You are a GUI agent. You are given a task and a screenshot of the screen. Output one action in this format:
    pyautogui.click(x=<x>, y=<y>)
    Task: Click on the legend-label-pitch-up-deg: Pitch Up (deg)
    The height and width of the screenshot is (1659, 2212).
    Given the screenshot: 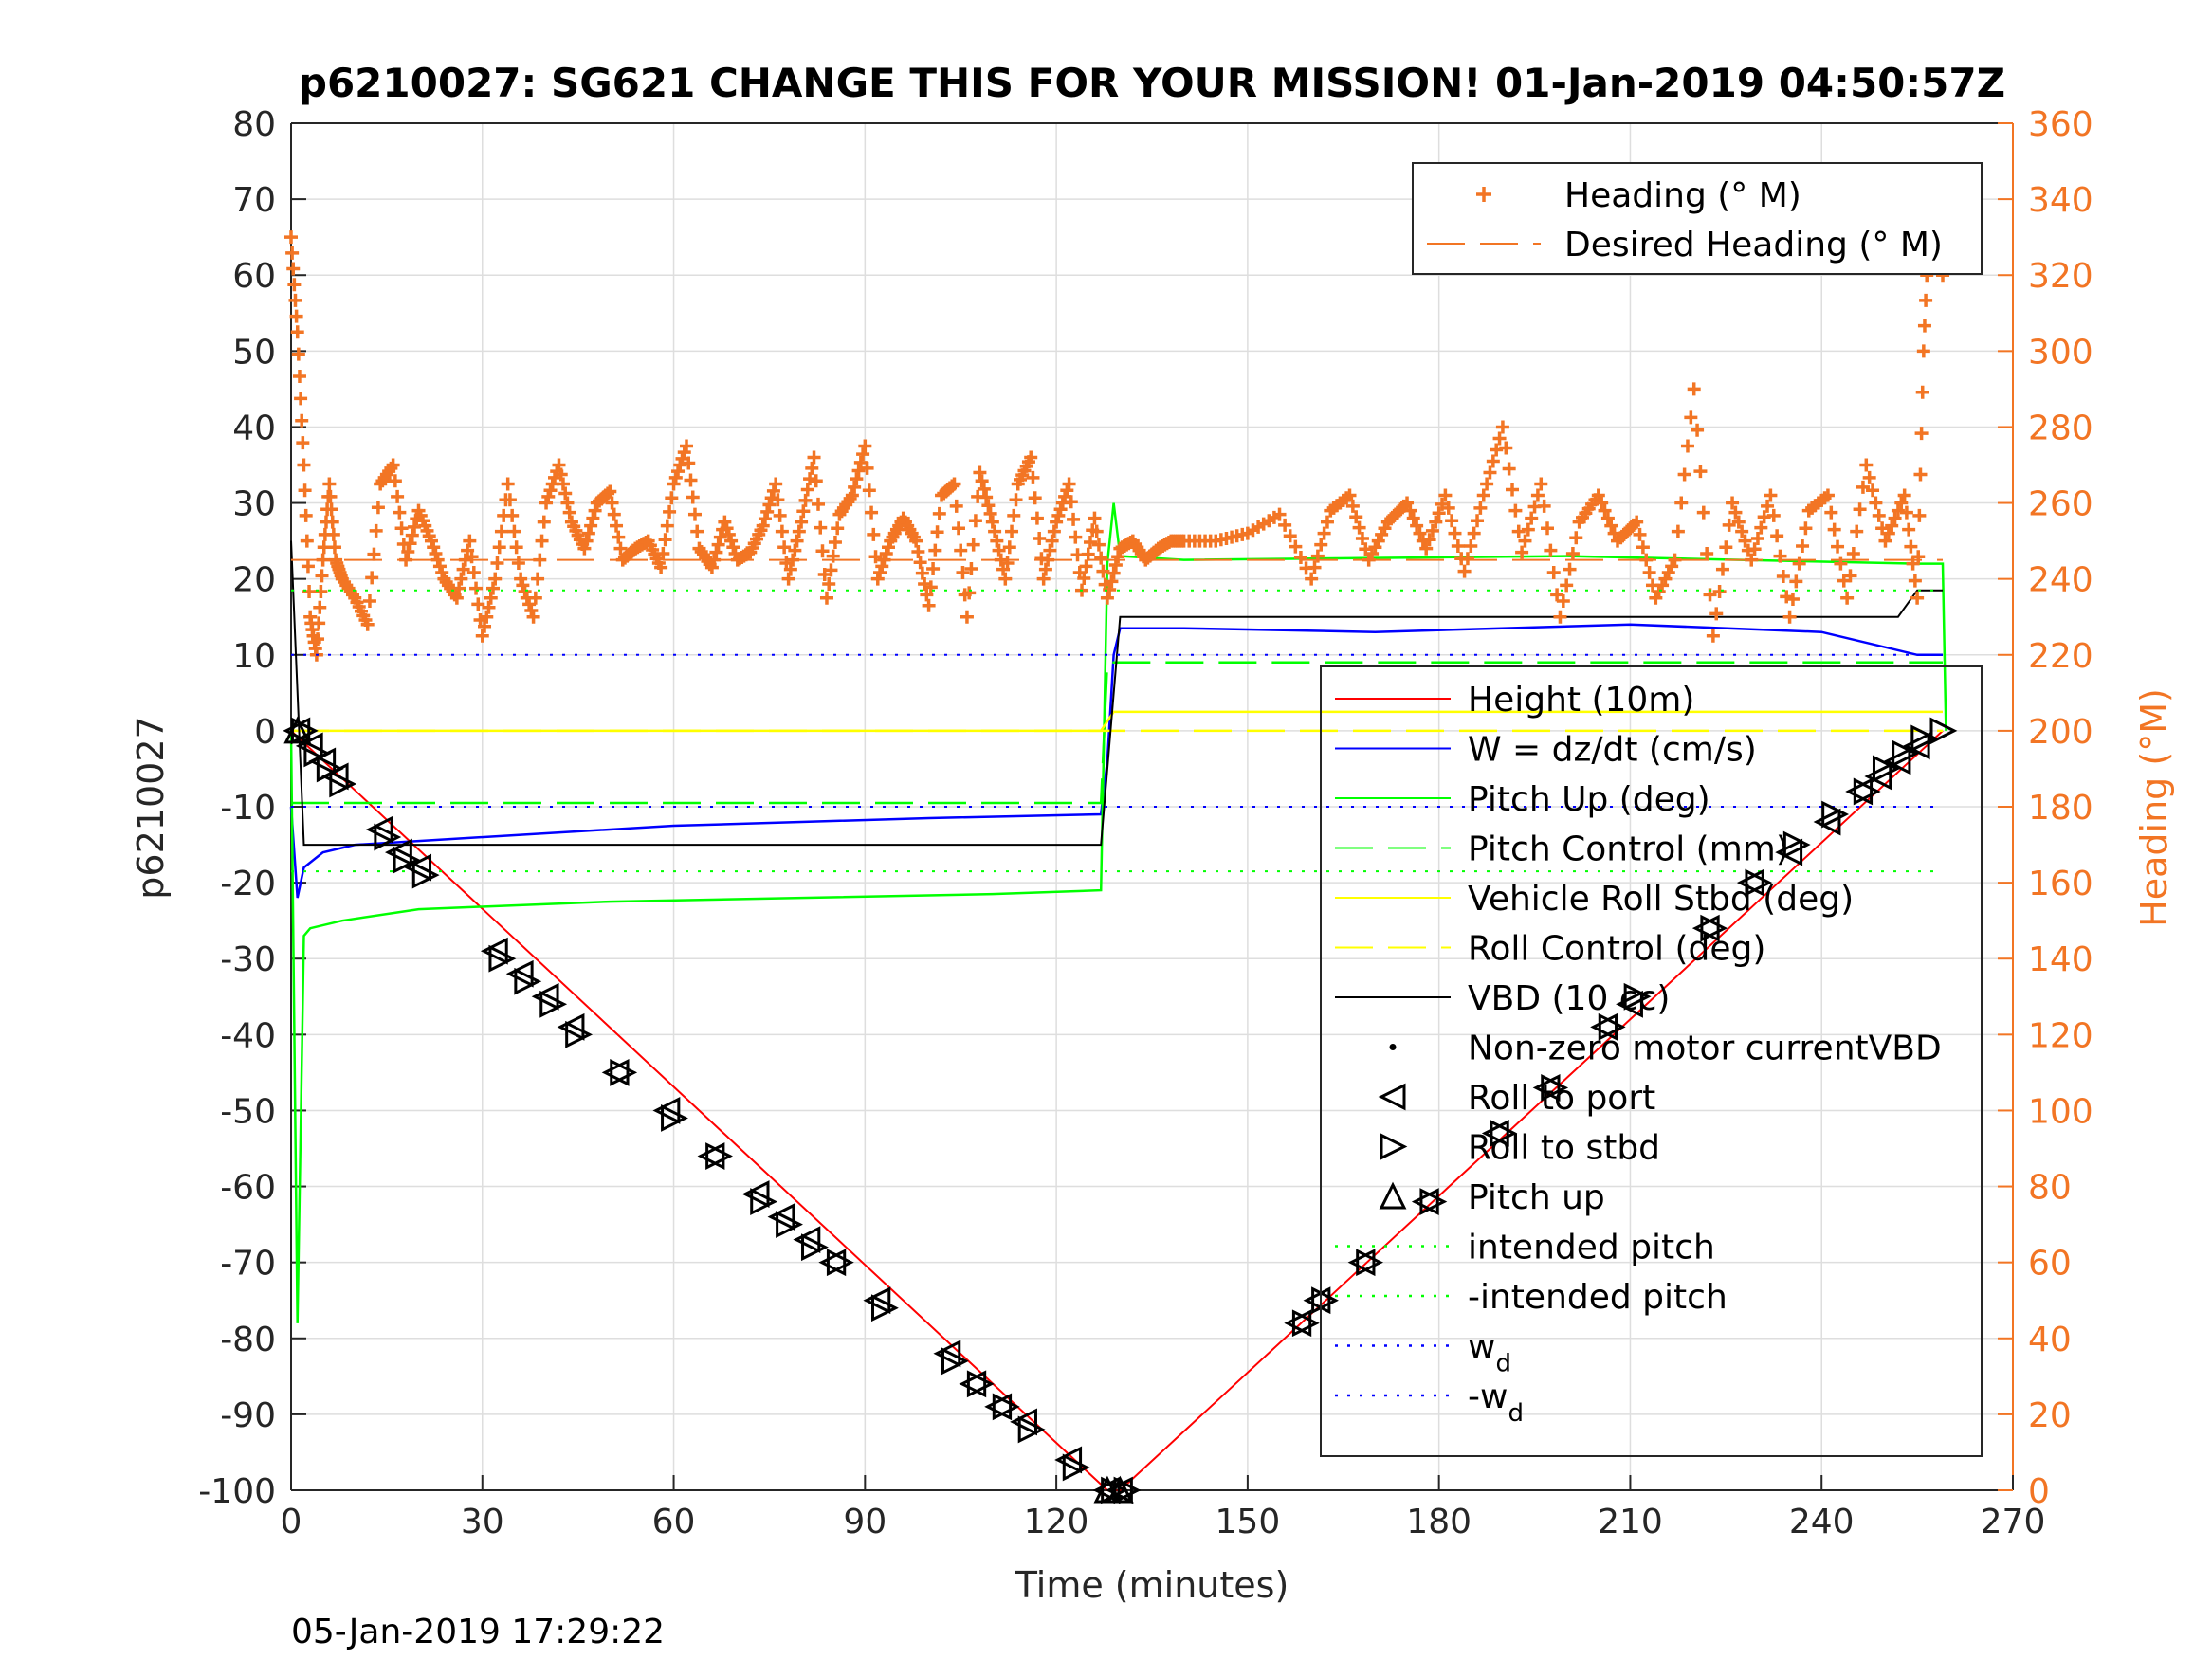 What is the action you would take?
    pyautogui.click(x=1589, y=799)
    